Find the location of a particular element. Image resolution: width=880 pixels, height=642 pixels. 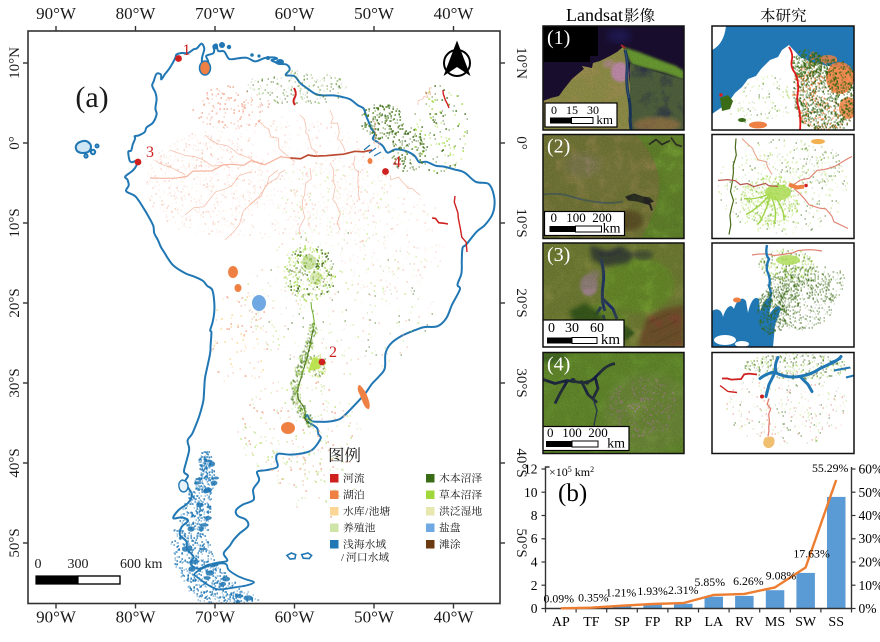

svg-text: (4) is located at coordinates (558, 365).